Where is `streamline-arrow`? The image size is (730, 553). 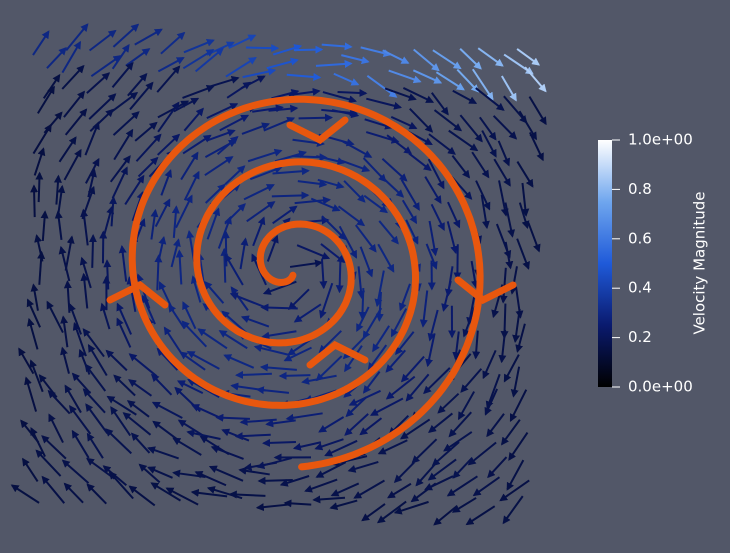 streamline-arrow is located at coordinates (137, 294).